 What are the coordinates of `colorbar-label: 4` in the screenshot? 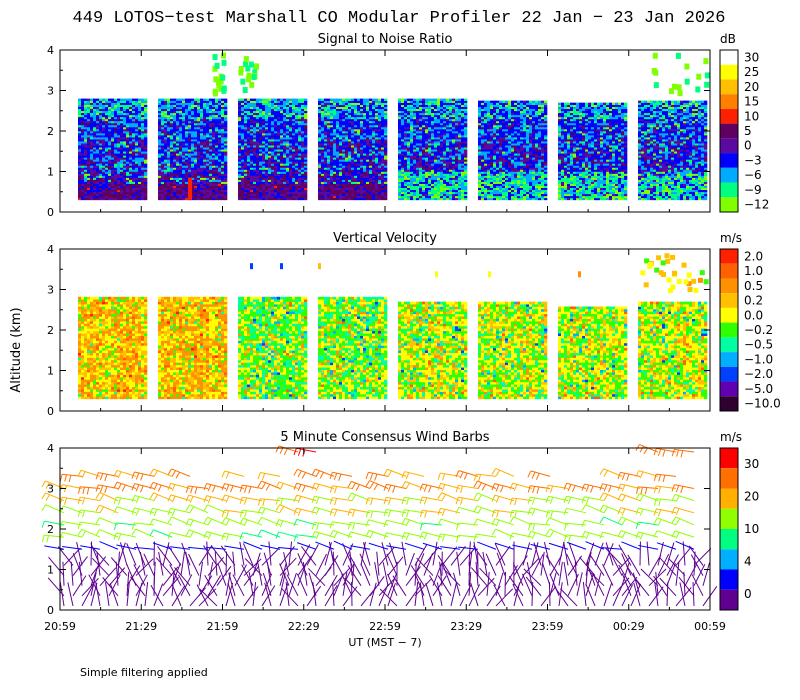 It's located at (748, 561).